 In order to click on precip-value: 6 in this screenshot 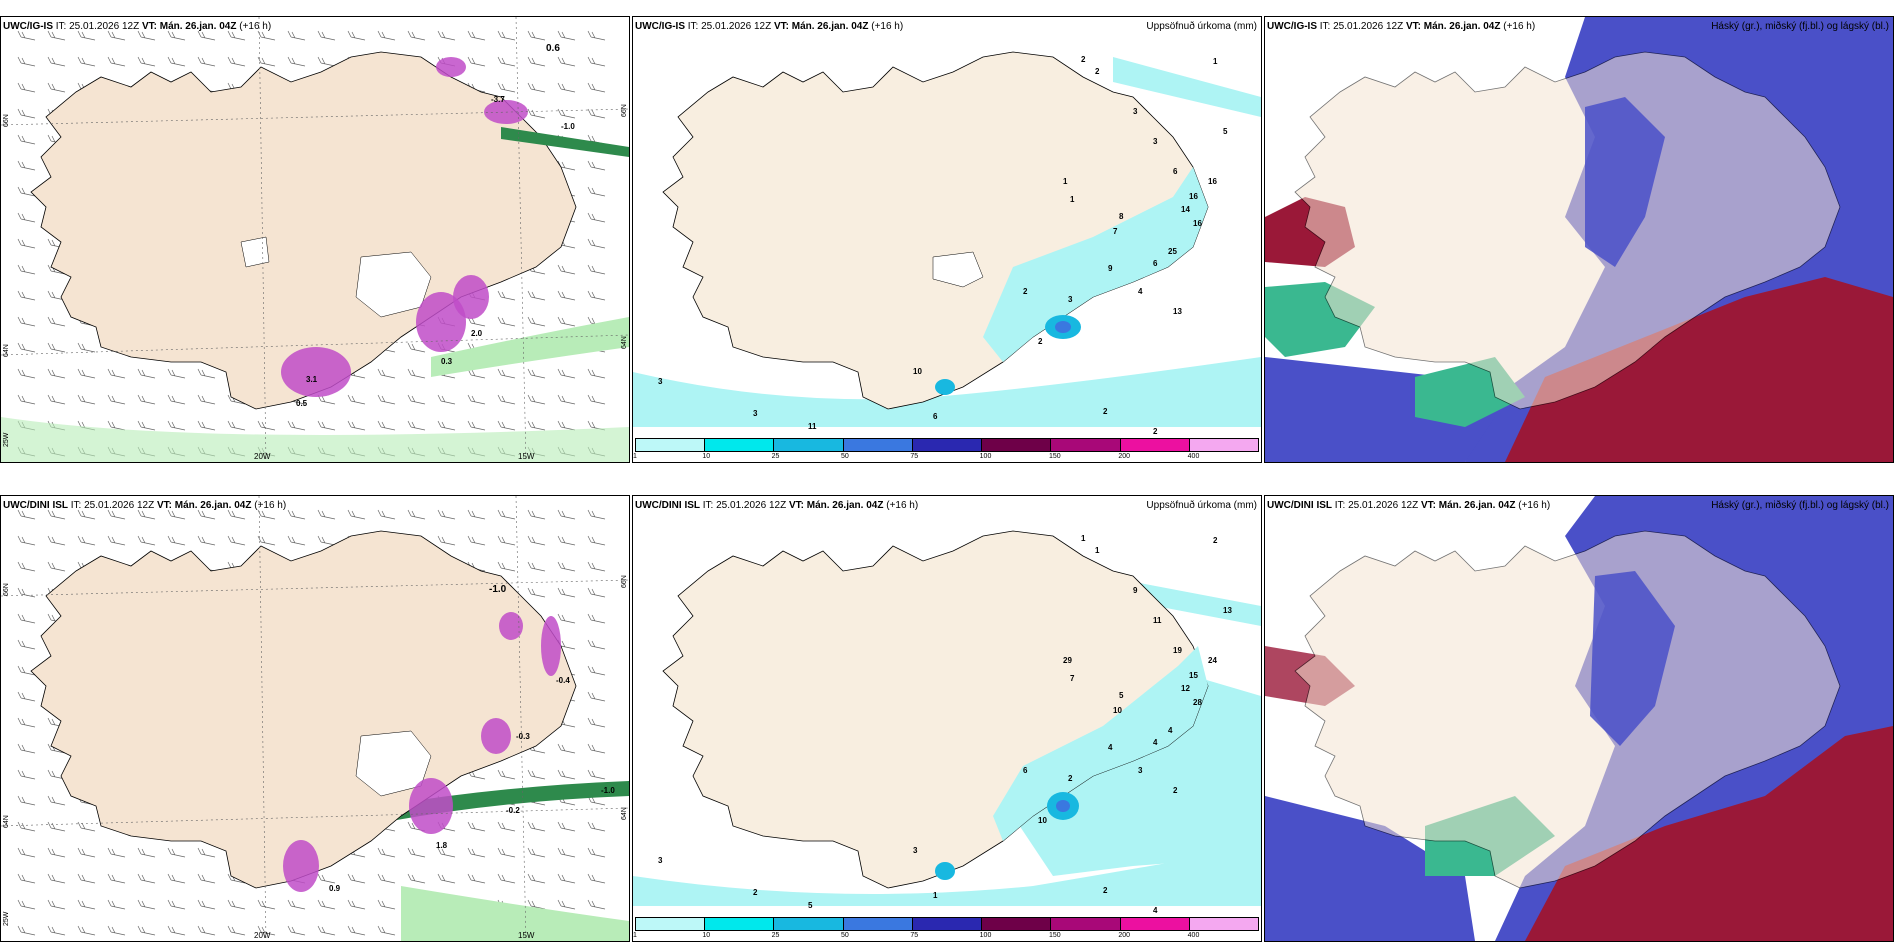, I will do `click(1025, 770)`.